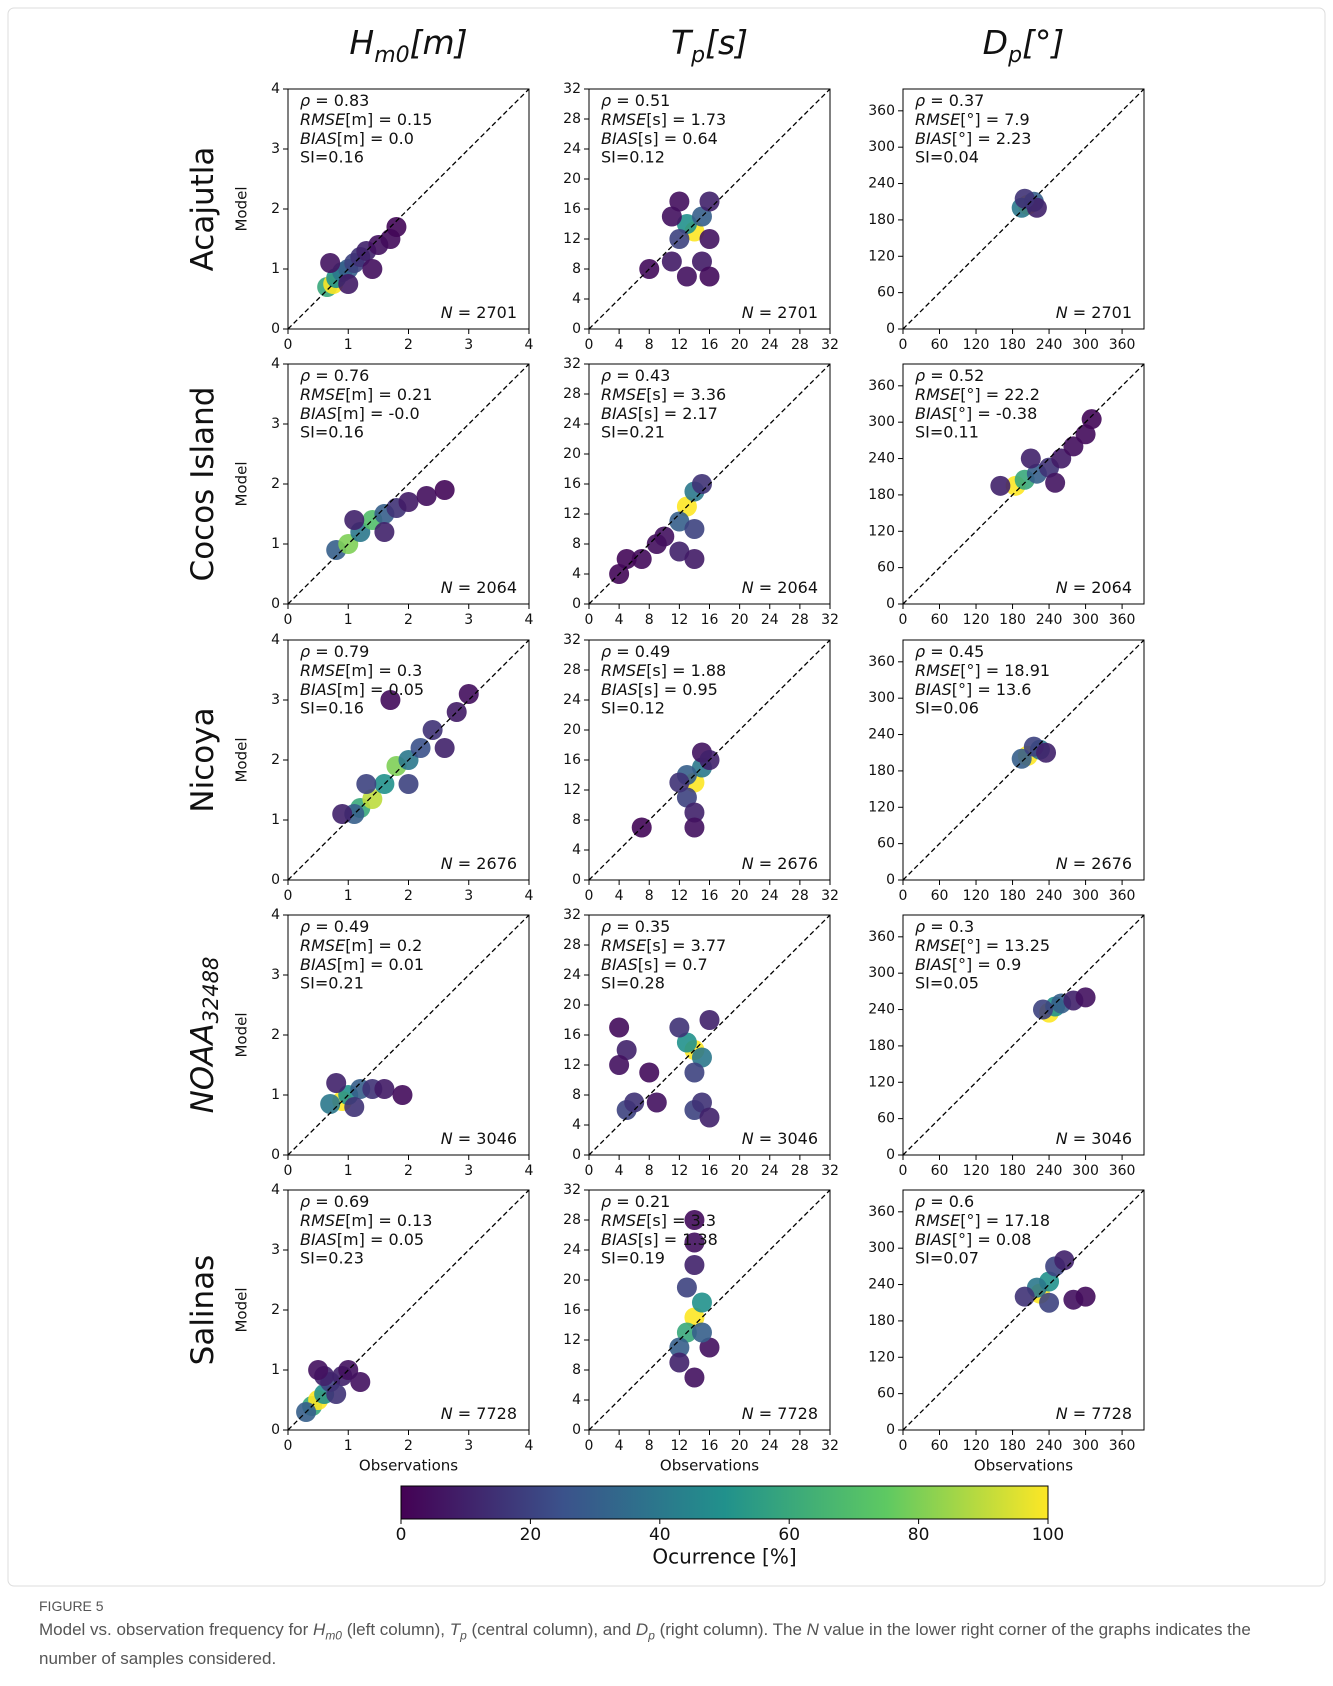 The image size is (1333, 1686). What do you see at coordinates (786, 312) in the screenshot?
I see `text-part: = 2701` at bounding box center [786, 312].